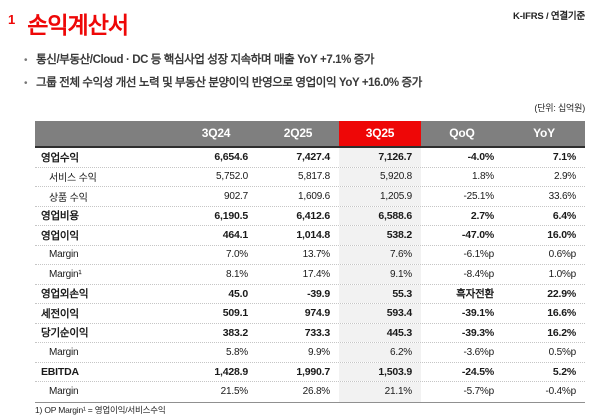  What do you see at coordinates (238, 293) in the screenshot?
I see `row-value: 45.0` at bounding box center [238, 293].